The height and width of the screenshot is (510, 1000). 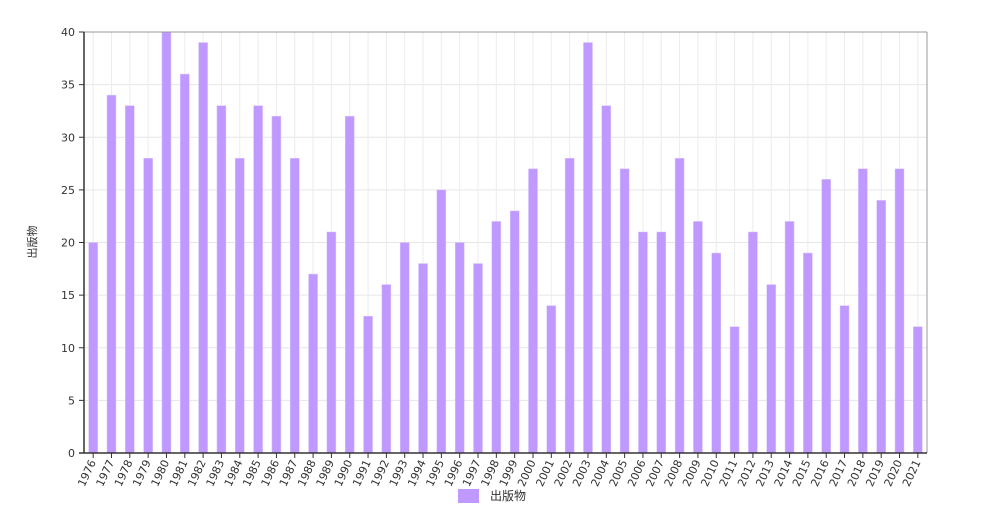 What do you see at coordinates (368, 384) in the screenshot?
I see `bar-1991` at bounding box center [368, 384].